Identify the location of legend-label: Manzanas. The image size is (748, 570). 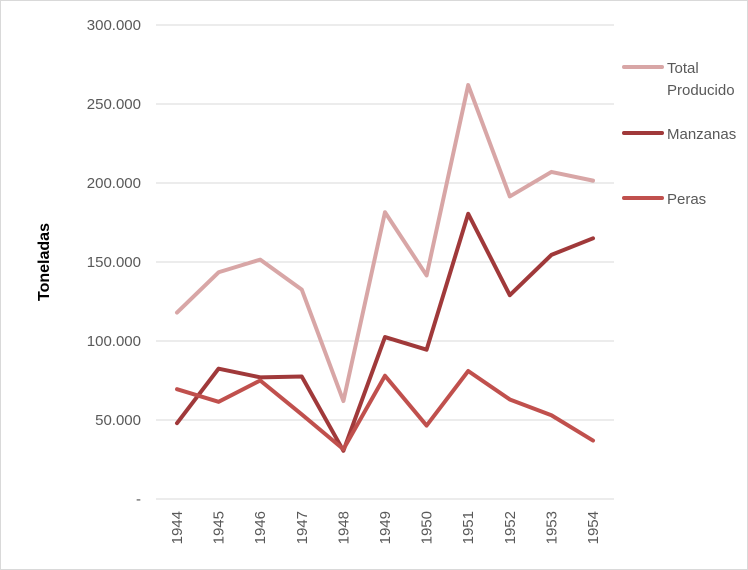
(701, 134).